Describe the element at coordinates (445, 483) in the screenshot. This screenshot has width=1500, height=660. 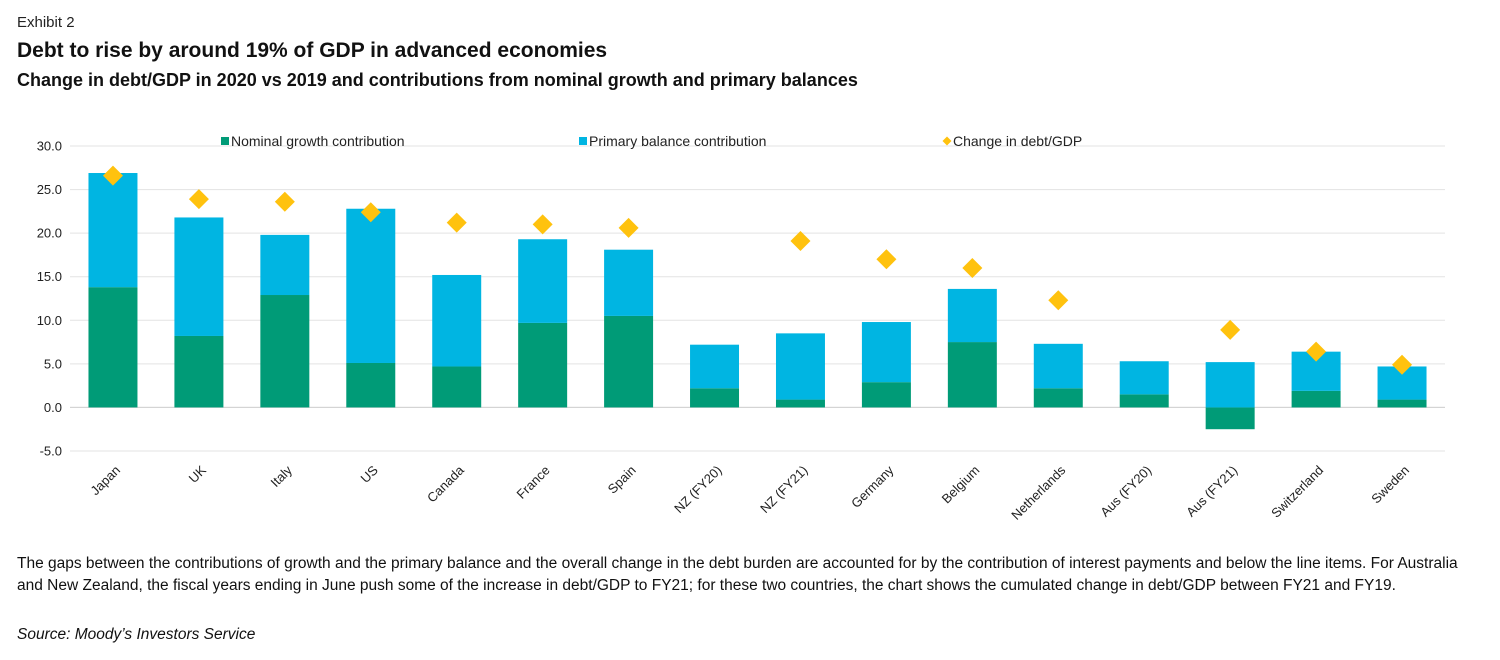
I see `x-tick-label: Canada` at that location.